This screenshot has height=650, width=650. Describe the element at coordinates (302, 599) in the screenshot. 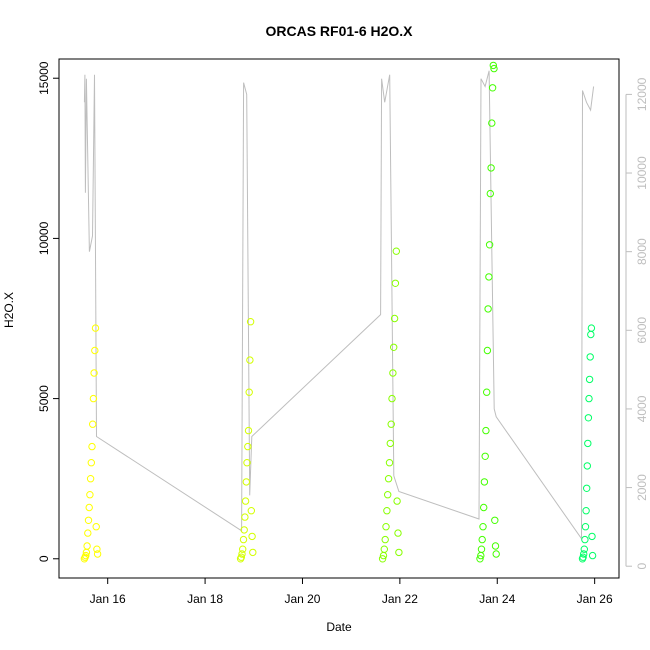

I see `x-tick-label: Jan 20` at that location.